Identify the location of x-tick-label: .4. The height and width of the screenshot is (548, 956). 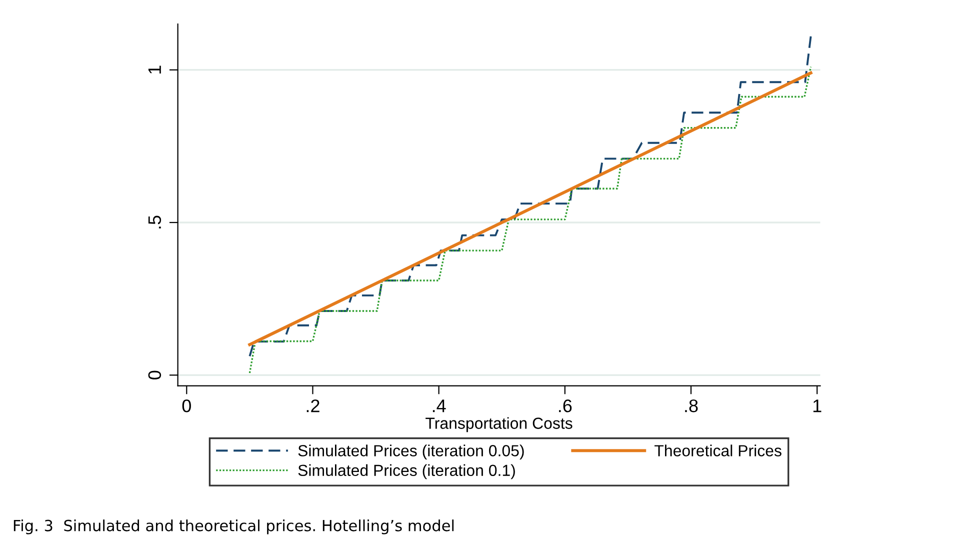
(439, 406).